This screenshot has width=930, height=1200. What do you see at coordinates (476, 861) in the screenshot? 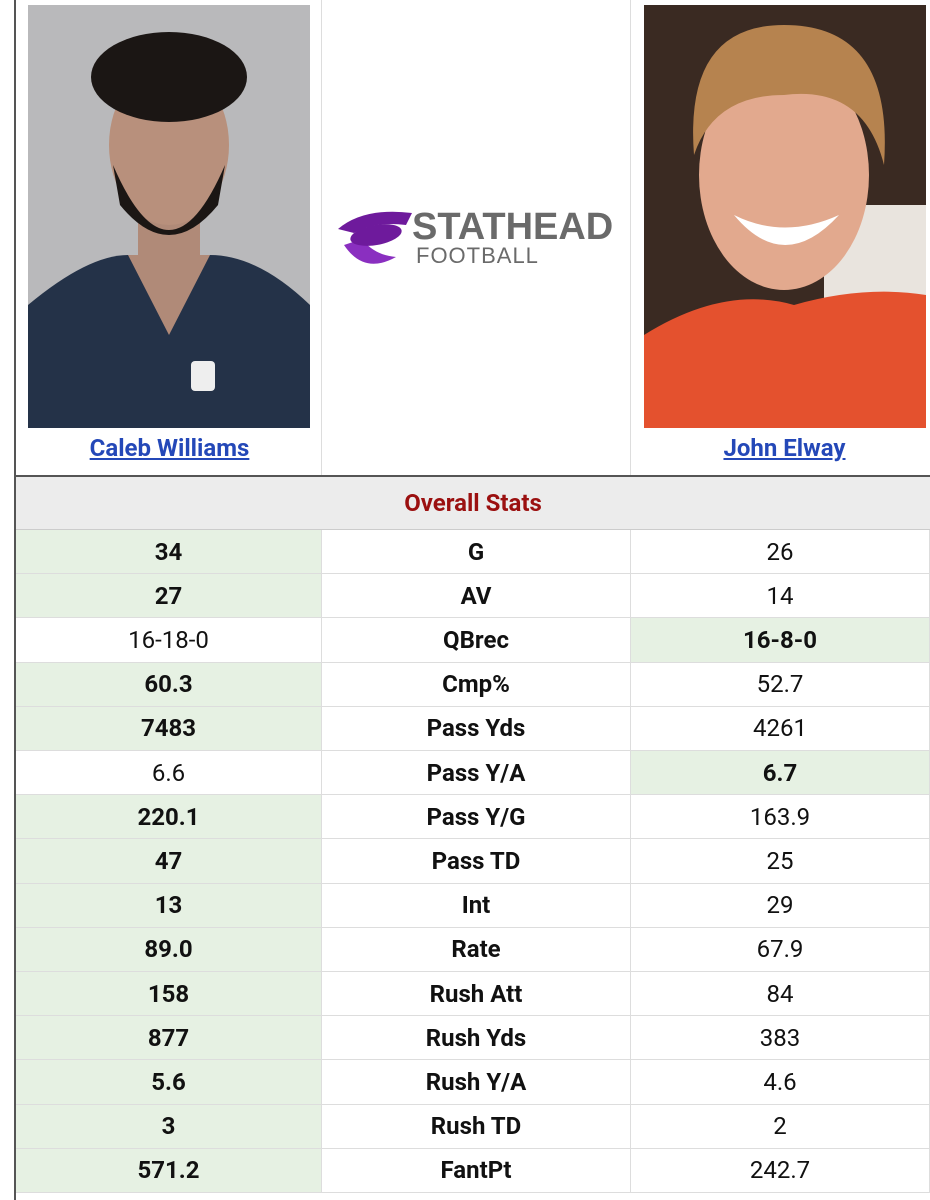
I see `stat-label: Pass TD` at bounding box center [476, 861].